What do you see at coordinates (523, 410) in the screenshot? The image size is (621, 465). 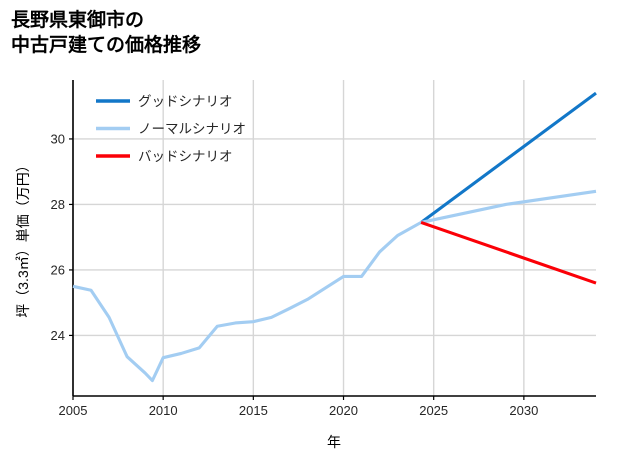 I see `x-tick-label: 2030` at bounding box center [523, 410].